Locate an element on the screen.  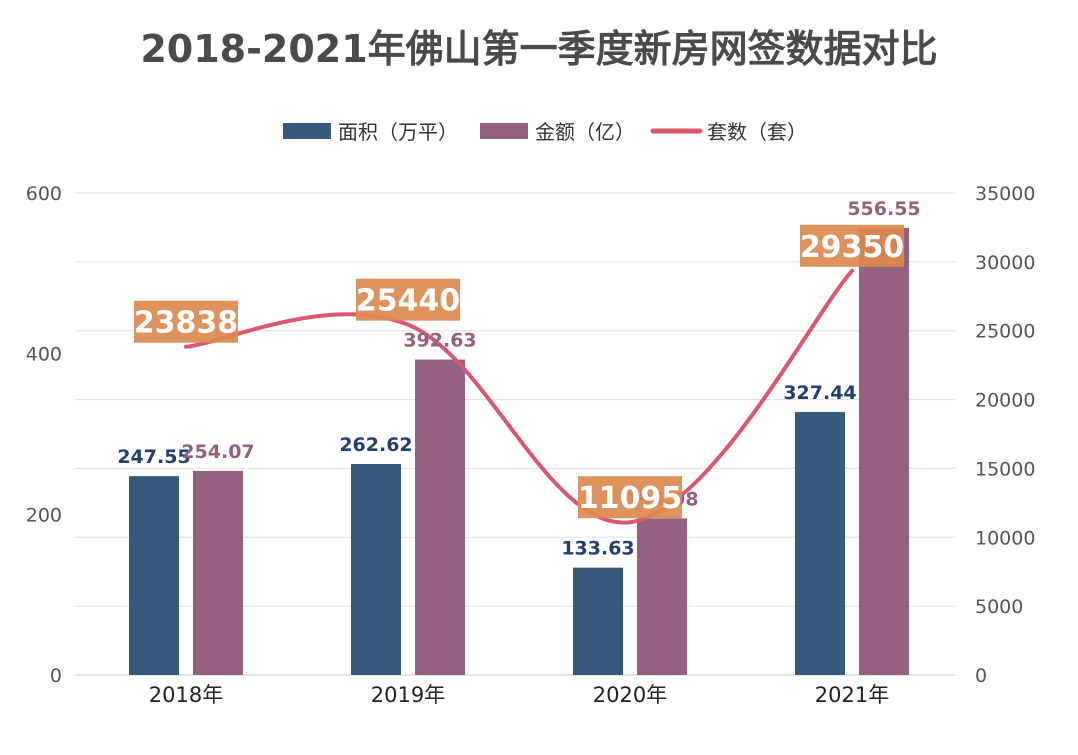
y-right-tick-label: 25000 is located at coordinates (1005, 332).